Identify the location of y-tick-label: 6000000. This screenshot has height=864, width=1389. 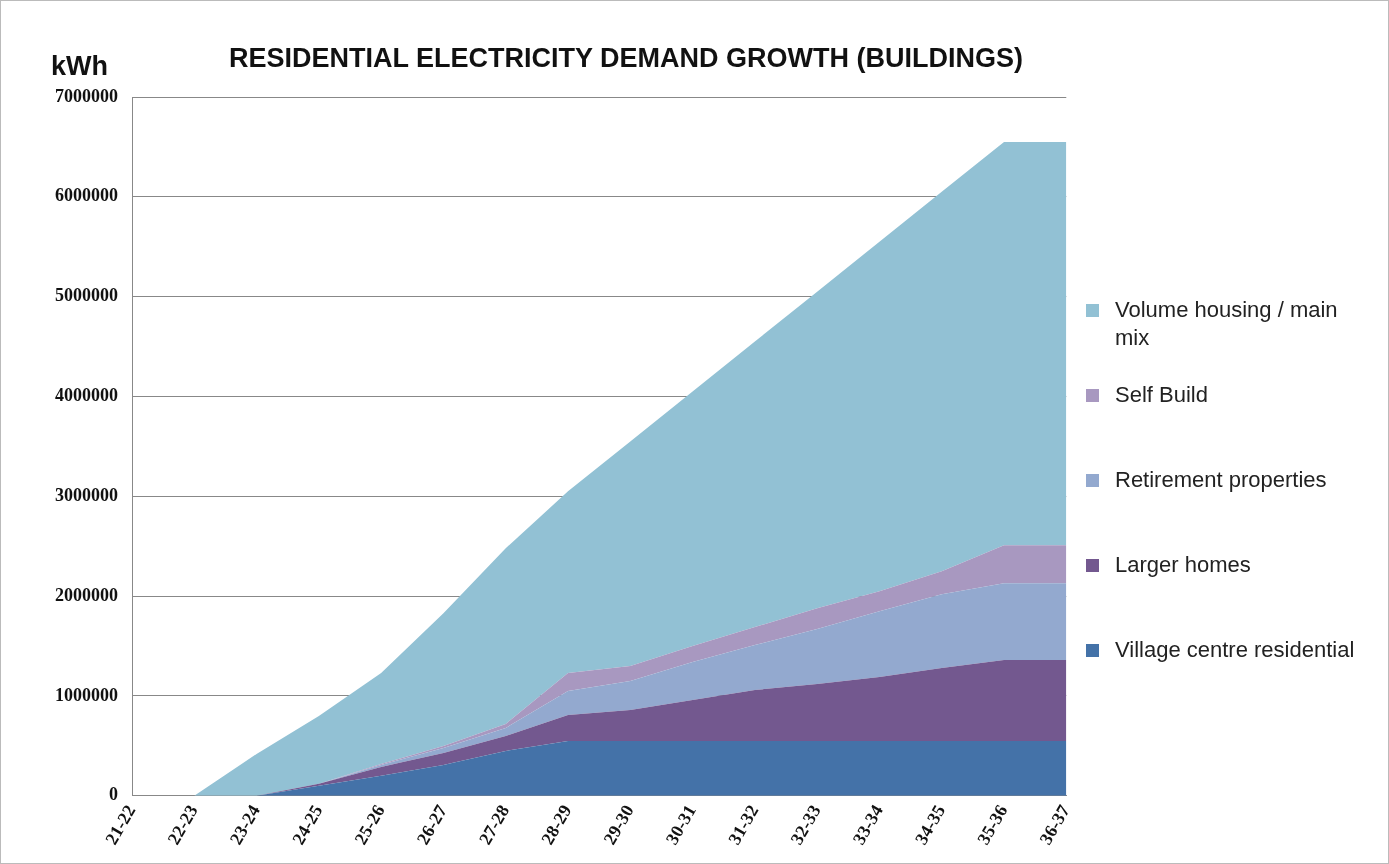
(86, 195).